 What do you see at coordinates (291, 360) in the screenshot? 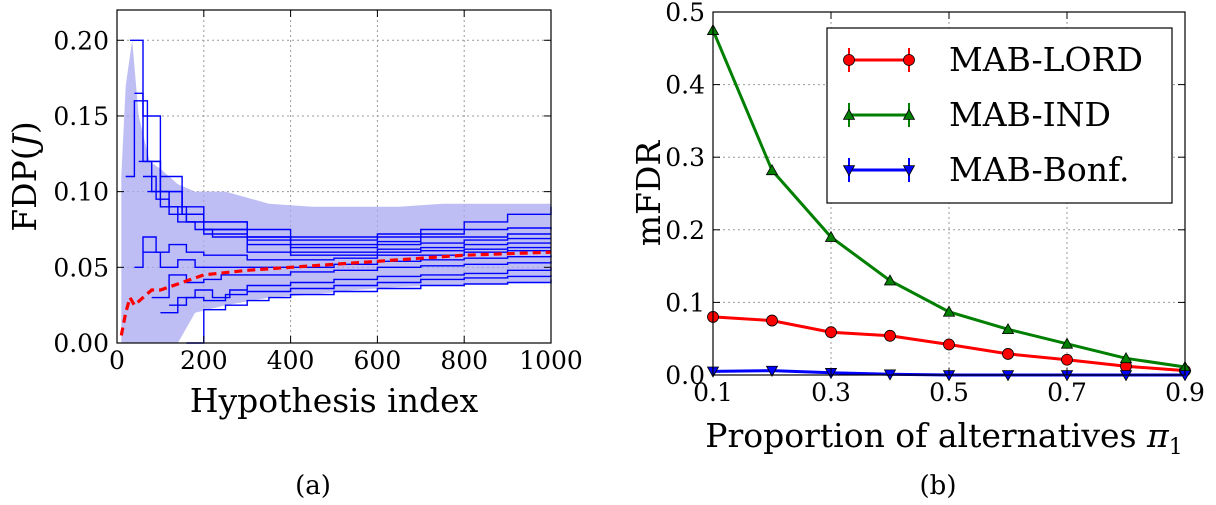
I see `panel-a-x-tick-label: 400` at bounding box center [291, 360].